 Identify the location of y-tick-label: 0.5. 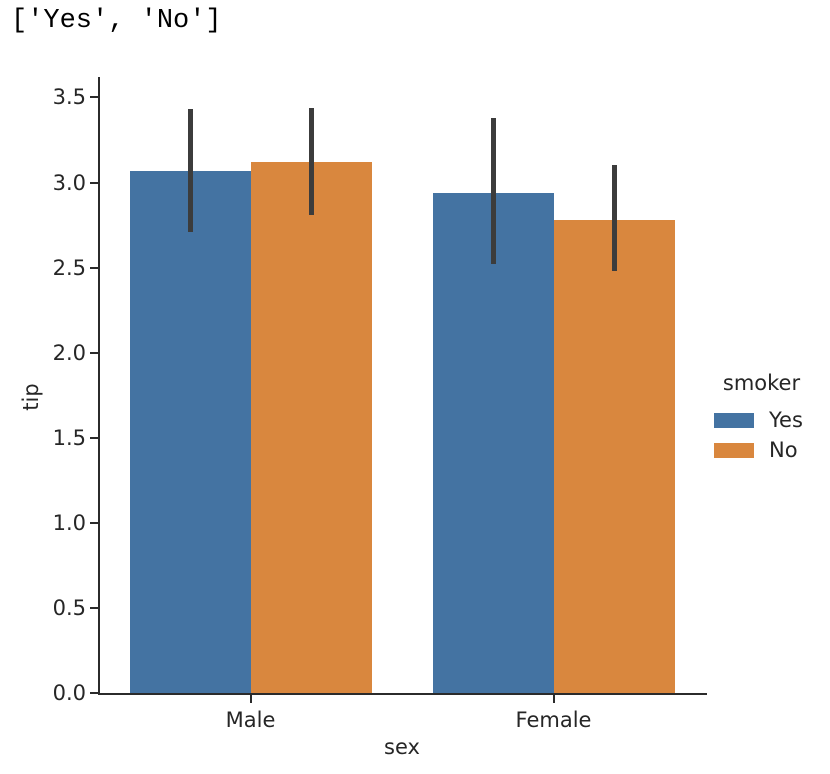
(69, 607).